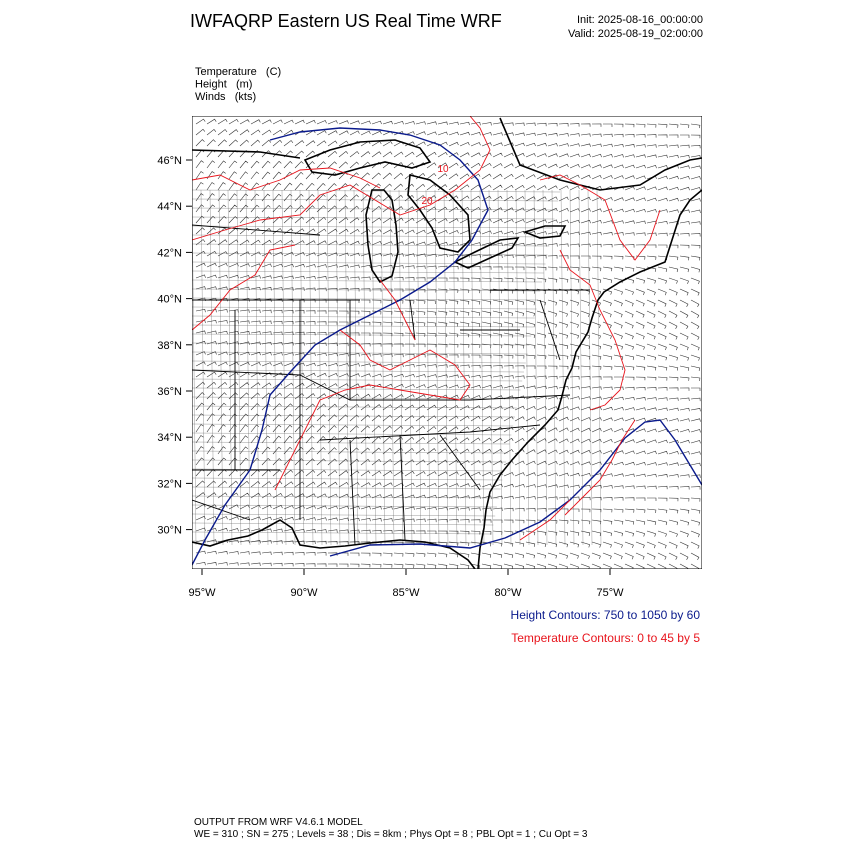 Image resolution: width=850 pixels, height=850 pixels. What do you see at coordinates (427, 201) in the screenshot?
I see `contour-label: 20` at bounding box center [427, 201].